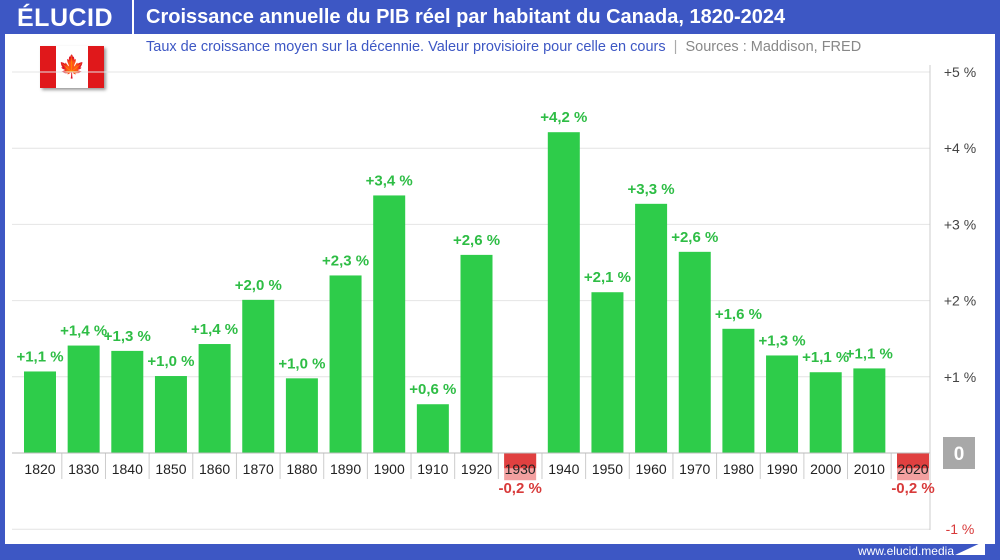  Describe the element at coordinates (960, 377) in the screenshot. I see `y-tick-label: +1 %` at that location.